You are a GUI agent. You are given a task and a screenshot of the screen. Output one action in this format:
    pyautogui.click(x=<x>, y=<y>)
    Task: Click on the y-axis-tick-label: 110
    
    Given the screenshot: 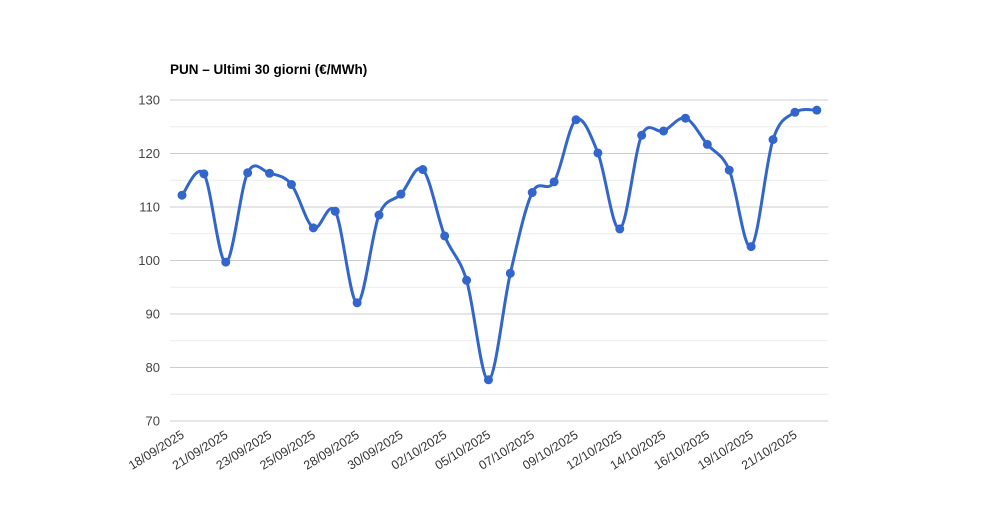 What is the action you would take?
    pyautogui.click(x=149, y=207)
    